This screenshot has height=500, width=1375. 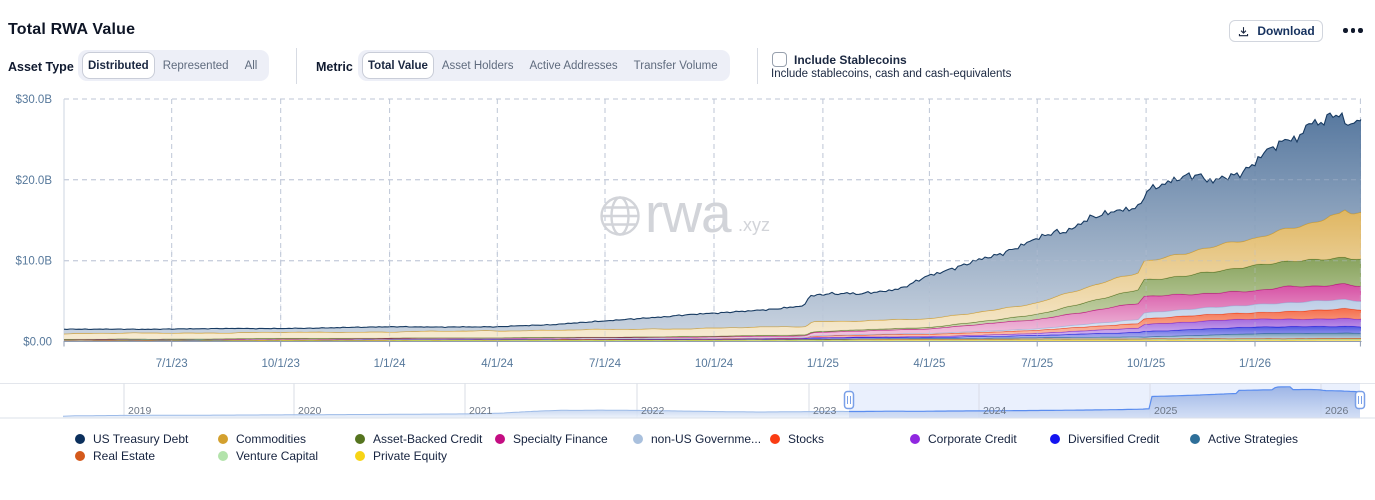 What do you see at coordinates (390, 364) in the screenshot?
I see `svg-text: 1/1/24` at bounding box center [390, 364].